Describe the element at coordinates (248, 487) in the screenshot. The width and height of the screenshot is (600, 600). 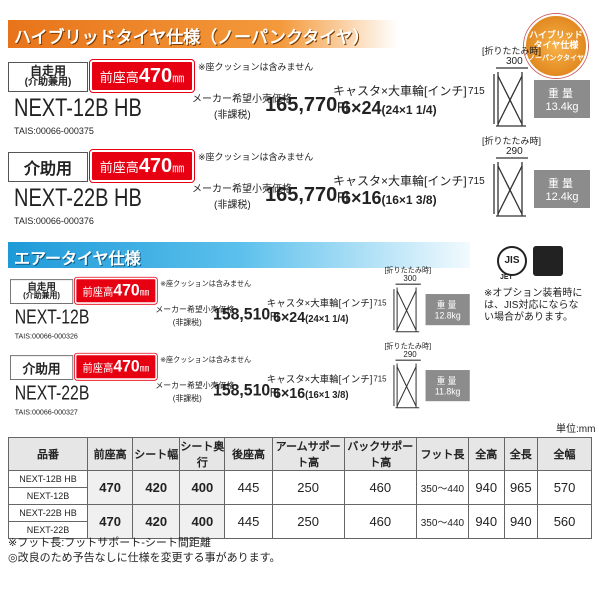
I see `value-cell: 445` at that location.